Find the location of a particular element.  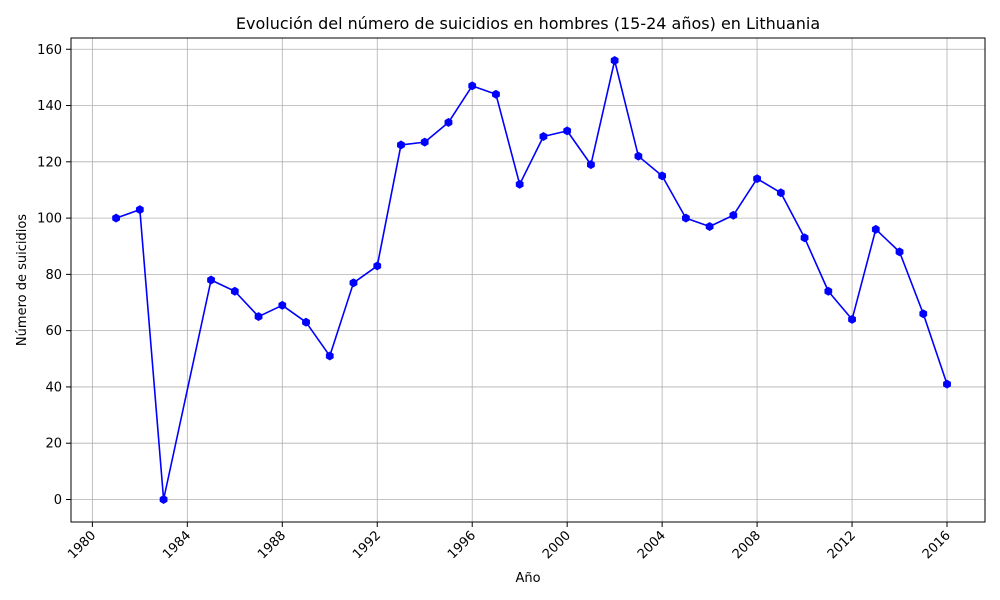

x-tick-label: 1984 is located at coordinates (177, 545).